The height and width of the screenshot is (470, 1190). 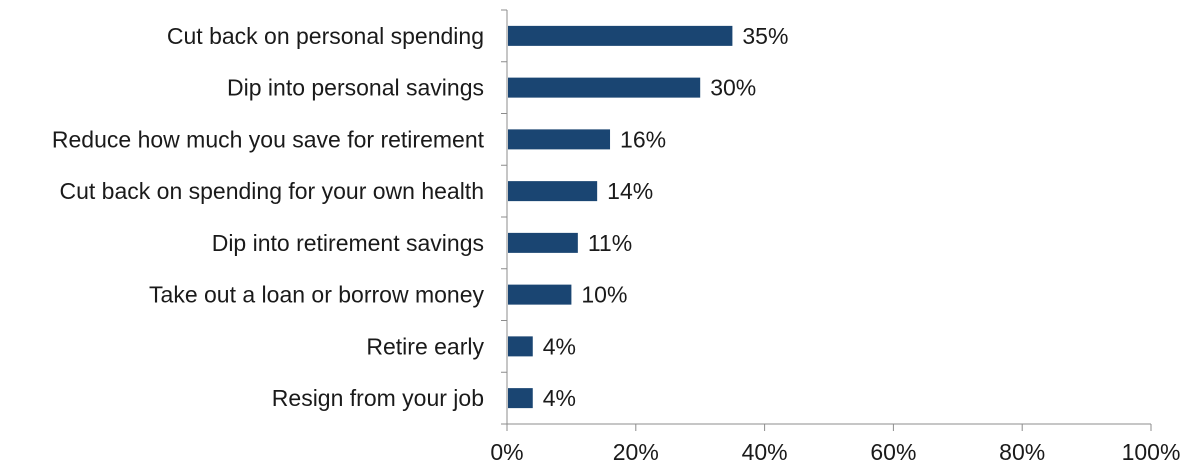 I want to click on category-label: Take out a loan or borrow money, so click(x=316, y=295).